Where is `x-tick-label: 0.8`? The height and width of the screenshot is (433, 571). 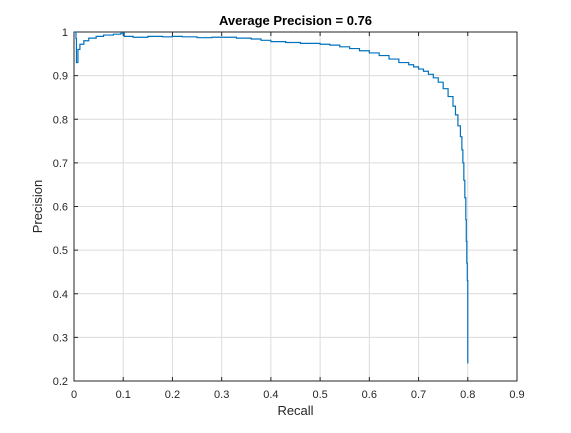
x-tick-label: 0.8 is located at coordinates (467, 395).